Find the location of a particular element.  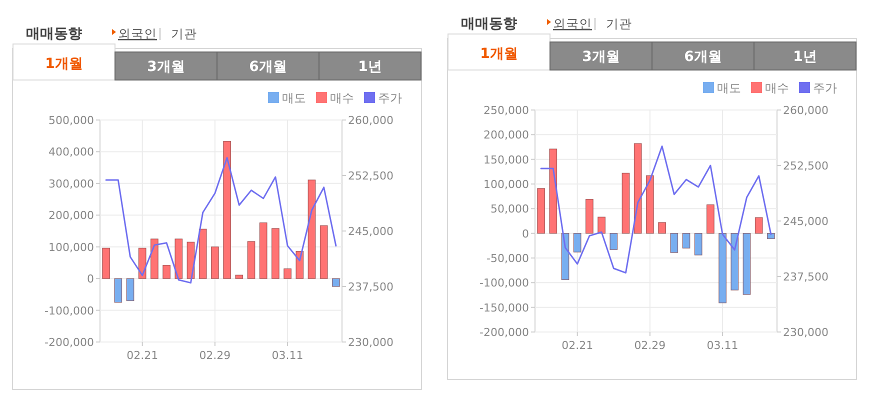

y-tick-label: -50,000 is located at coordinates (507, 258).